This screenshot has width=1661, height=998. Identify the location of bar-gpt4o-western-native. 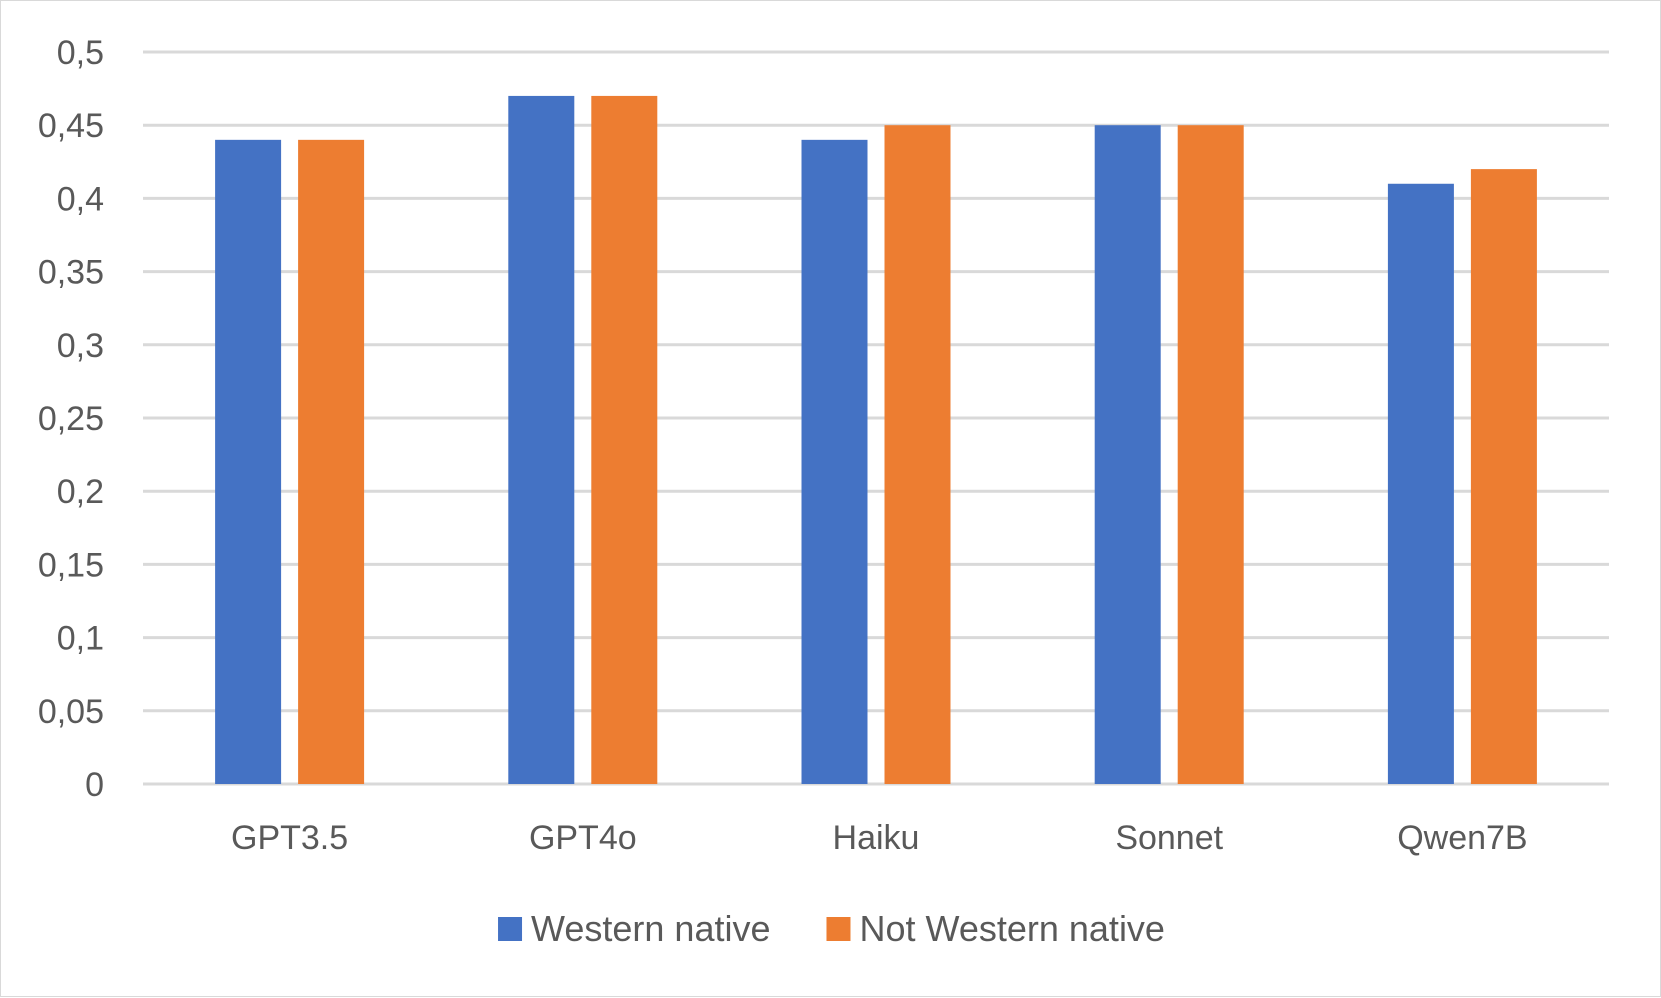
(541, 440).